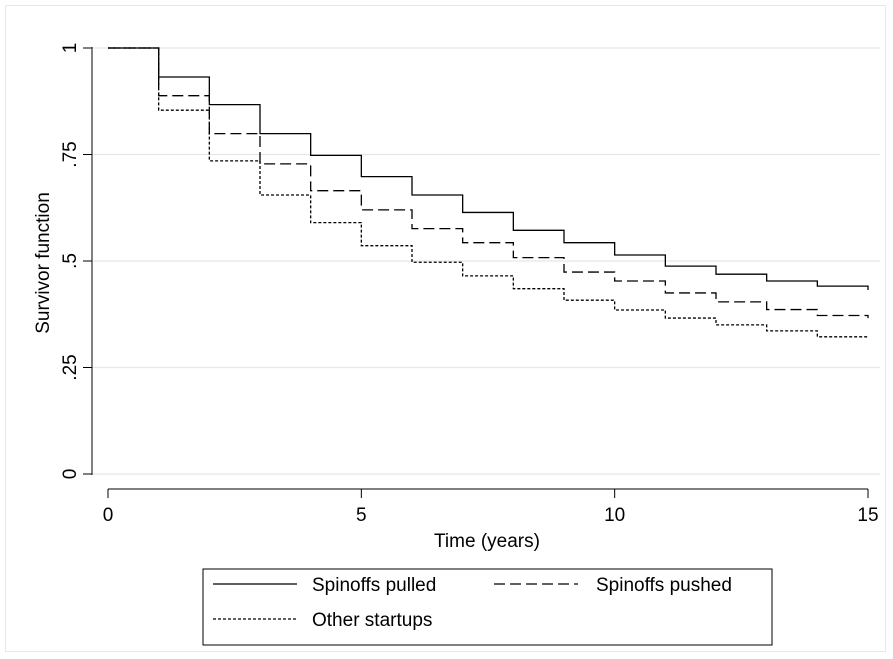 Image resolution: width=893 pixels, height=659 pixels. Describe the element at coordinates (70, 48) in the screenshot. I see `y-tick-label: 1` at that location.